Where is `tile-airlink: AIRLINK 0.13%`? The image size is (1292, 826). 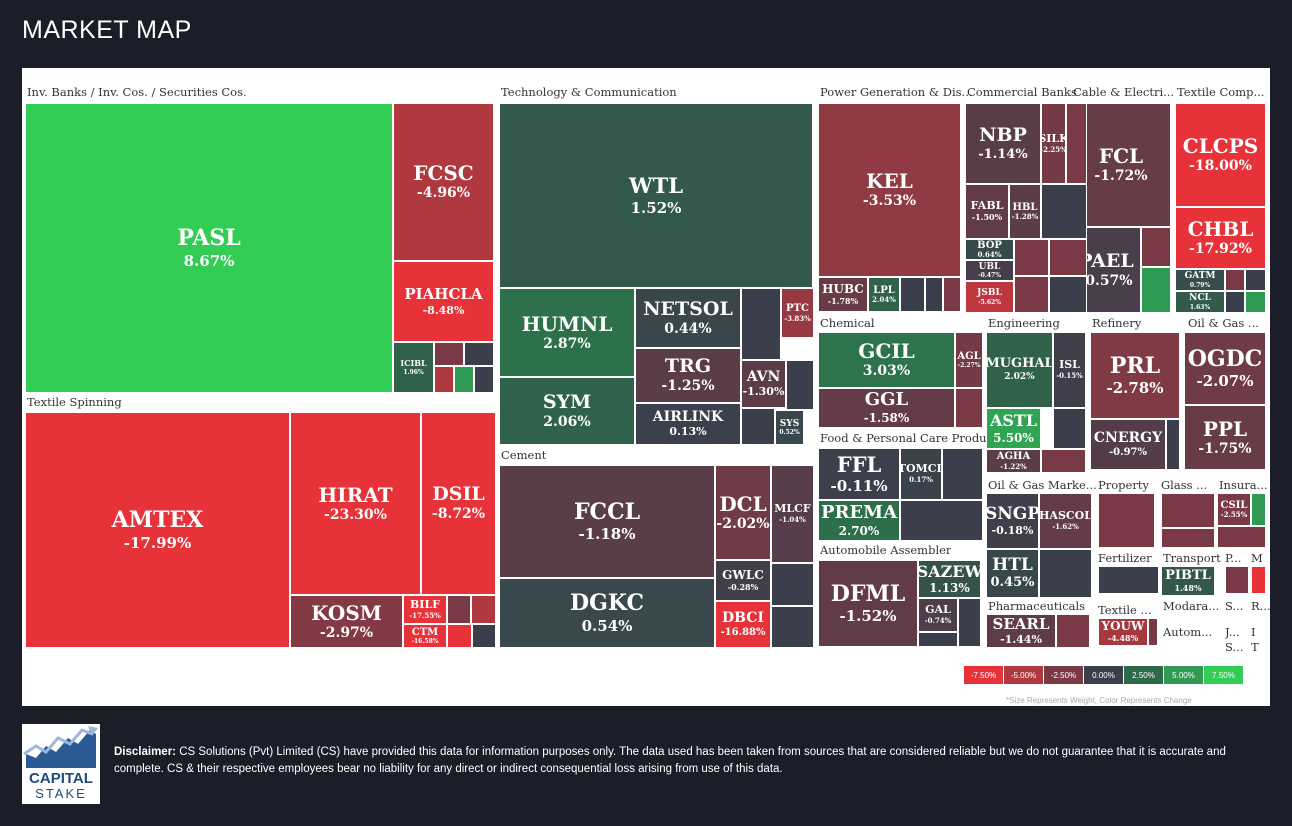
tile-airlink: AIRLINK 0.13% is located at coordinates (688, 424).